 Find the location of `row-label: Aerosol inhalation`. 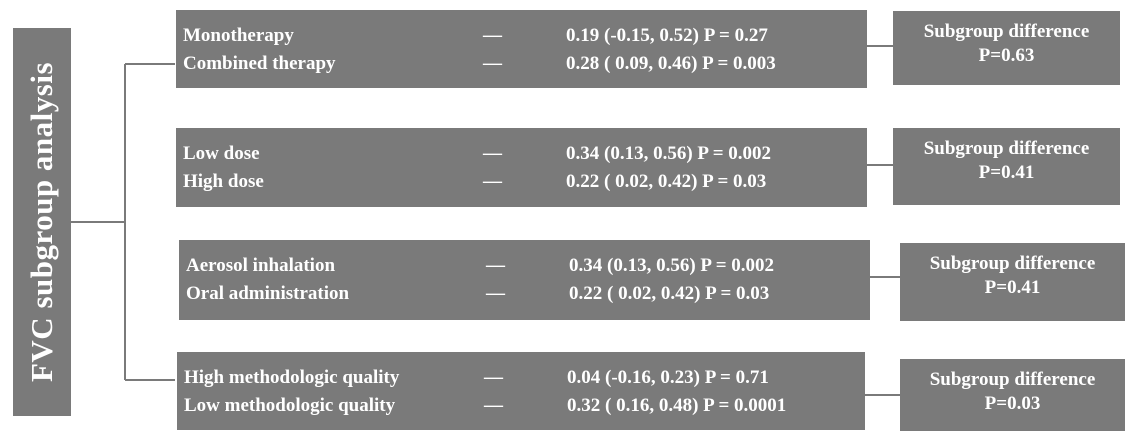

row-label: Aerosol inhalation is located at coordinates (261, 265).